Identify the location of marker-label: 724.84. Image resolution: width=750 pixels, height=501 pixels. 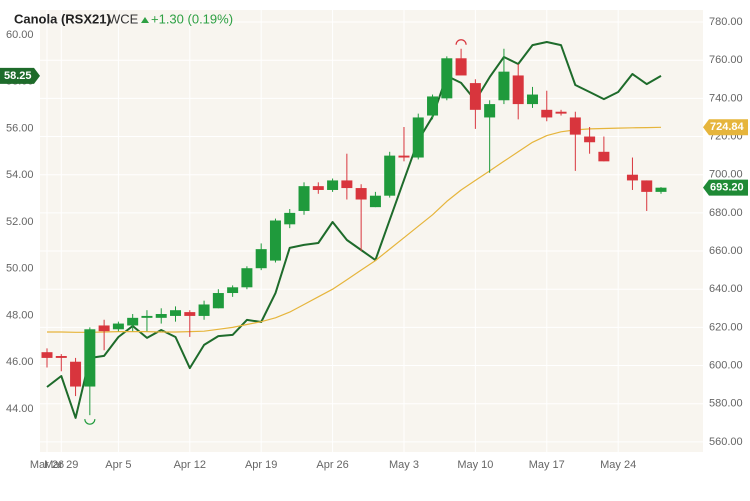
(727, 127).